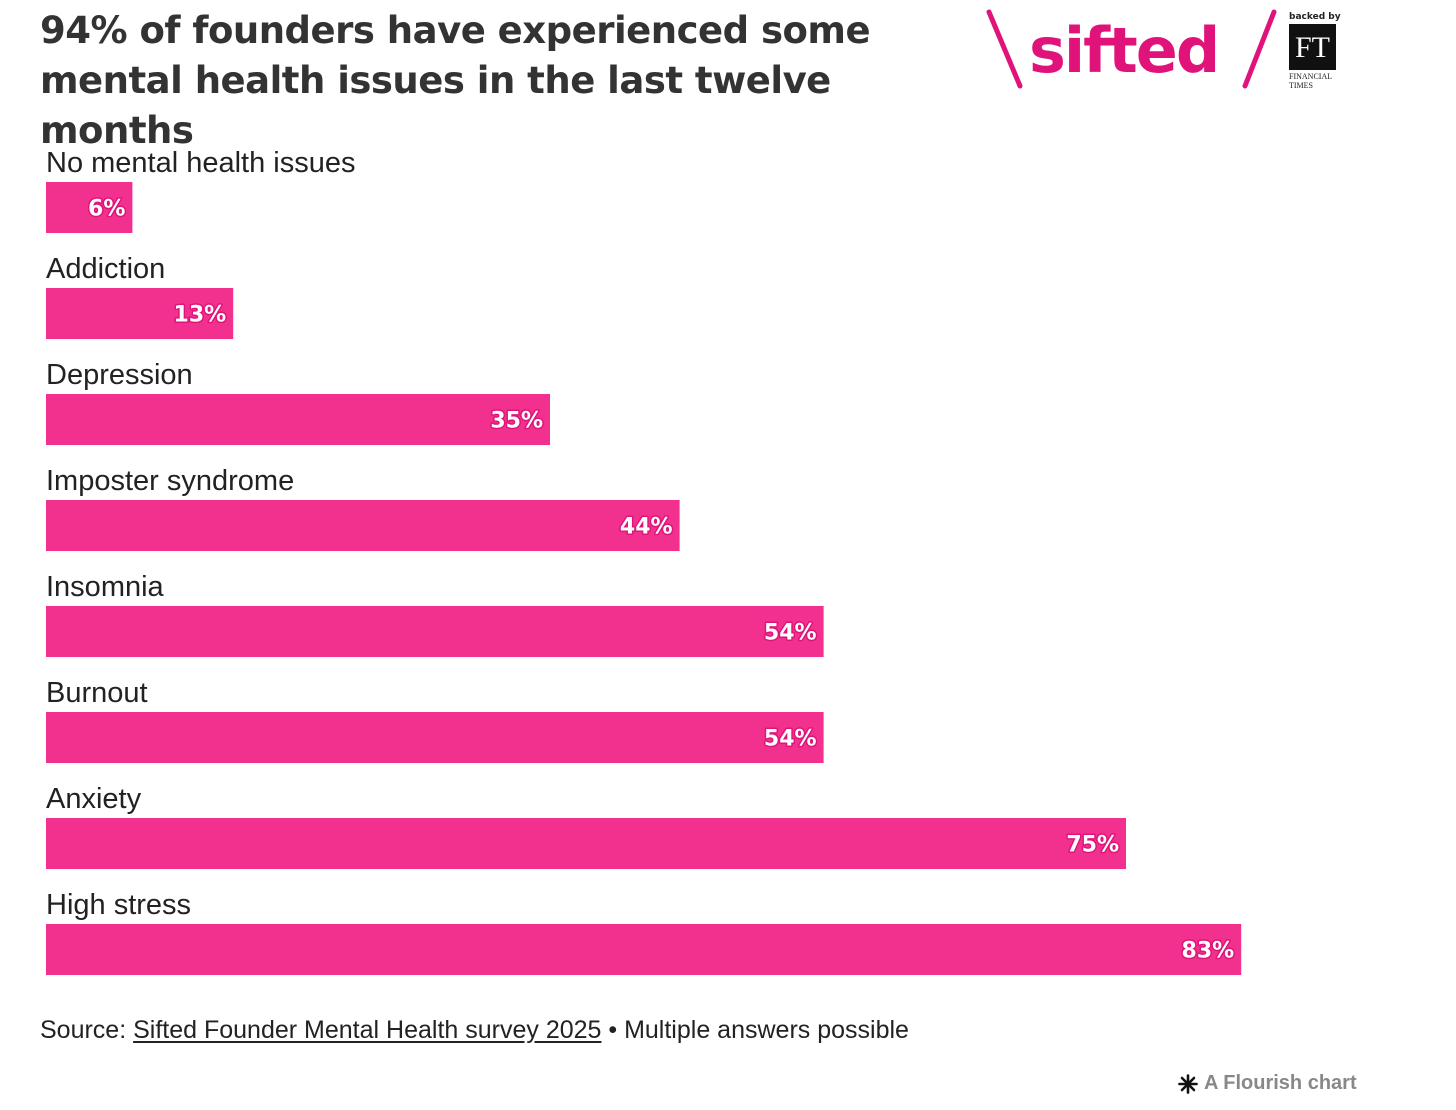 The height and width of the screenshot is (1110, 1456). Describe the element at coordinates (97, 693) in the screenshot. I see `bar-category-label: Burnout` at that location.